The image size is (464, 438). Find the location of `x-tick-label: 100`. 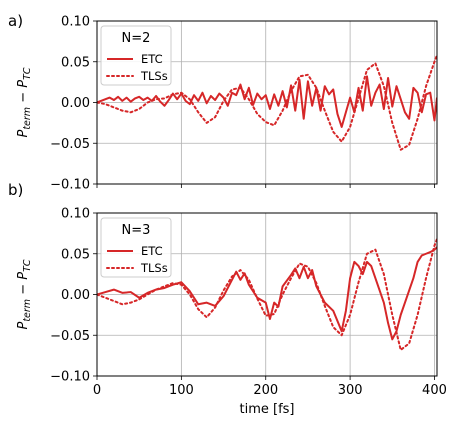

x-tick-label: 100 is located at coordinates (181, 390).